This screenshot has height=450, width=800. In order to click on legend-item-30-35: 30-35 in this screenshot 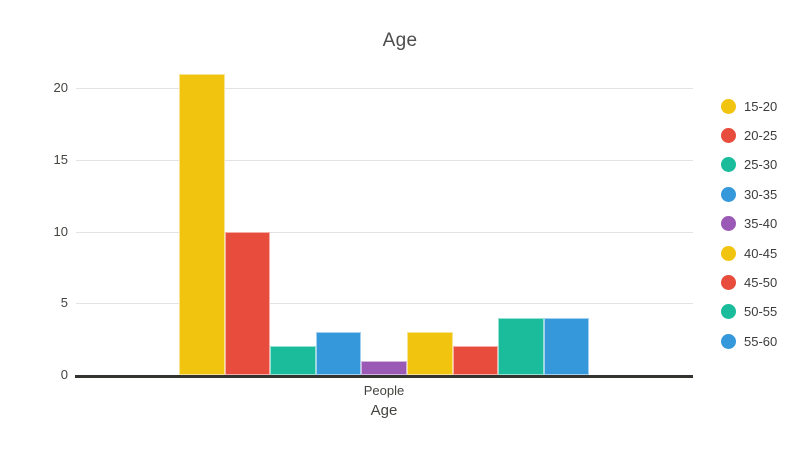, I will do `click(749, 194)`.